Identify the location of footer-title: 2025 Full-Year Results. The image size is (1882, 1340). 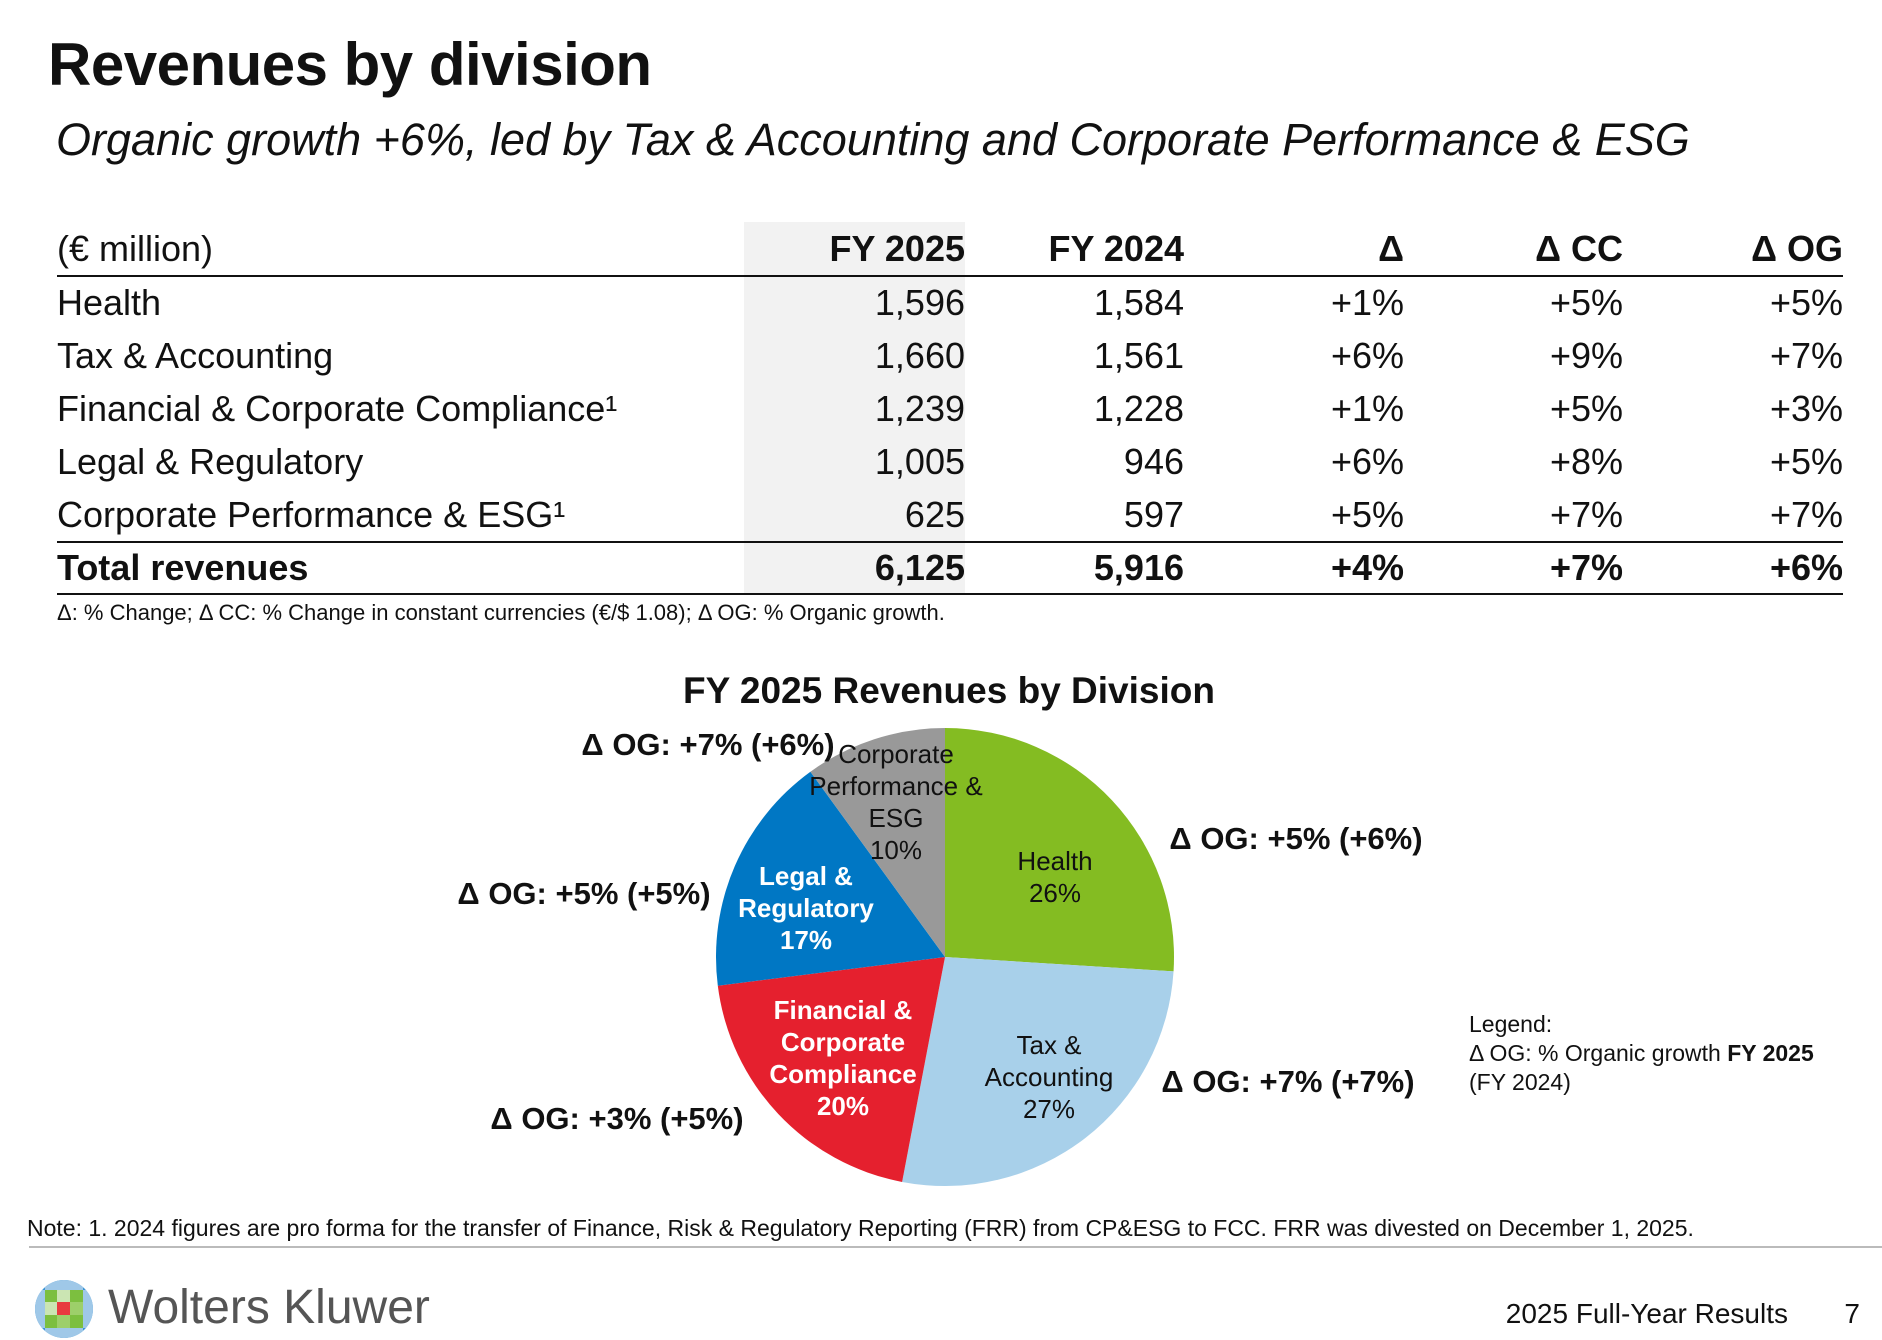
(1646, 1313).